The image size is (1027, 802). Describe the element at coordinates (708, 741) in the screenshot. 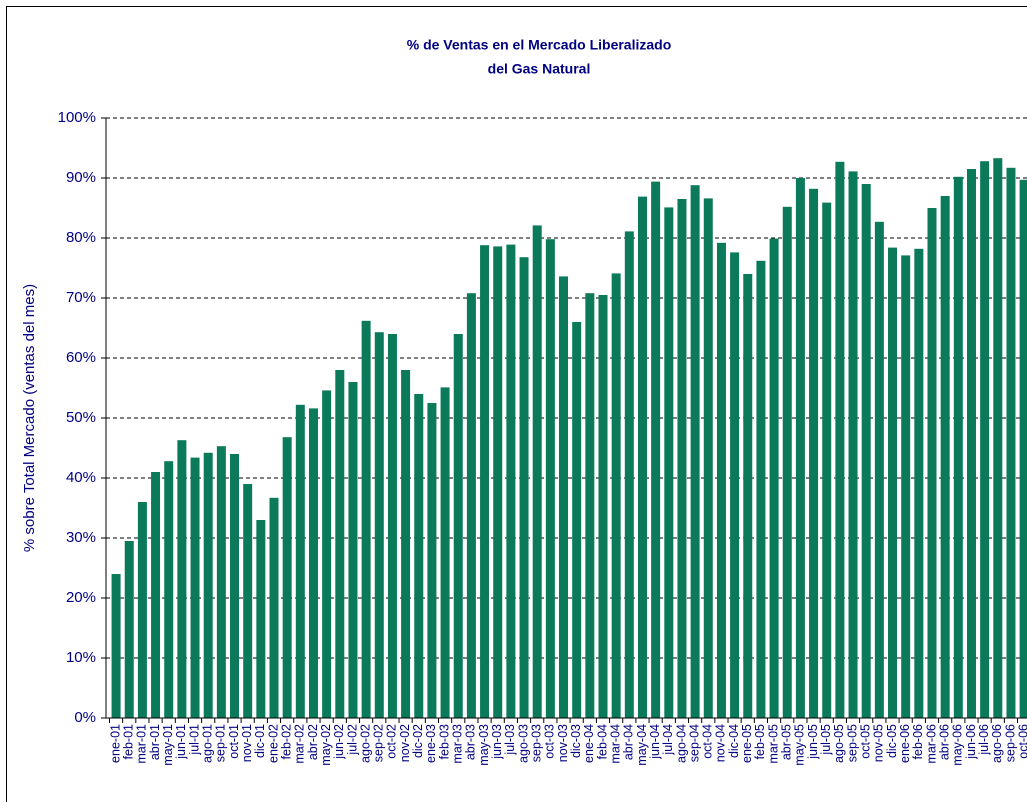

I see `x-tick-label: oct-04` at that location.